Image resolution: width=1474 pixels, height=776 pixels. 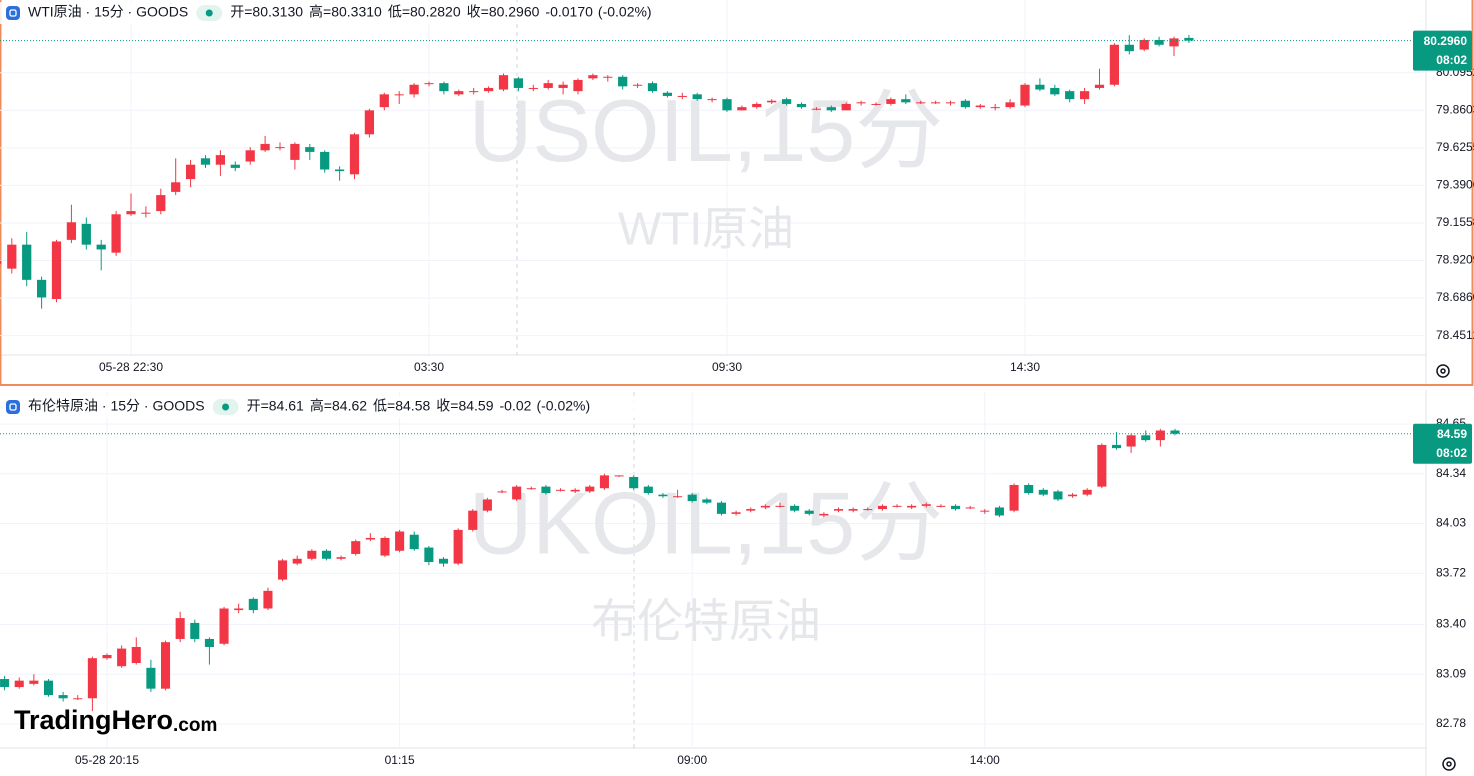 What do you see at coordinates (195, 725) in the screenshot?
I see `brand-suffix: .com` at bounding box center [195, 725].